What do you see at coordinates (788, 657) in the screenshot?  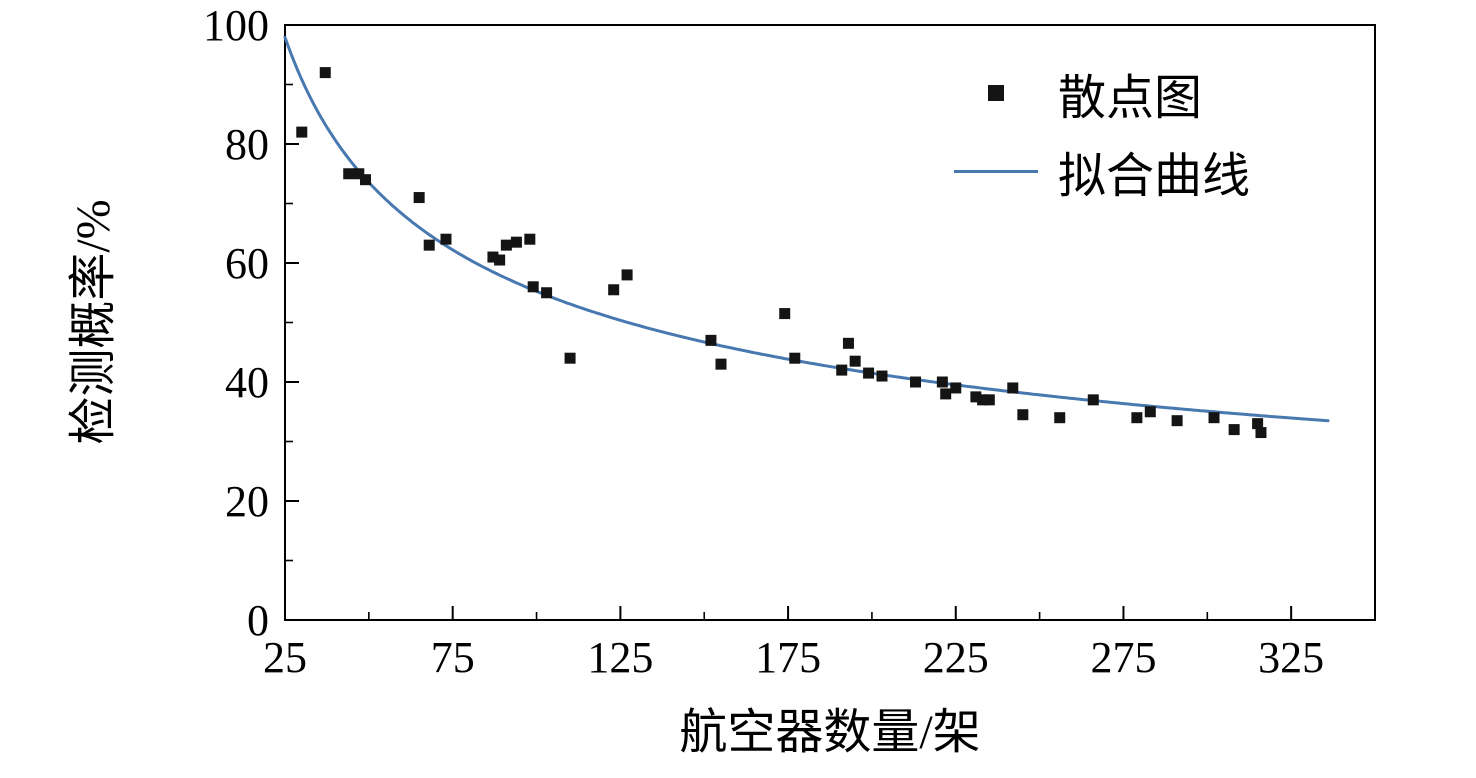 I see `x-tick-label: 175` at bounding box center [788, 657].